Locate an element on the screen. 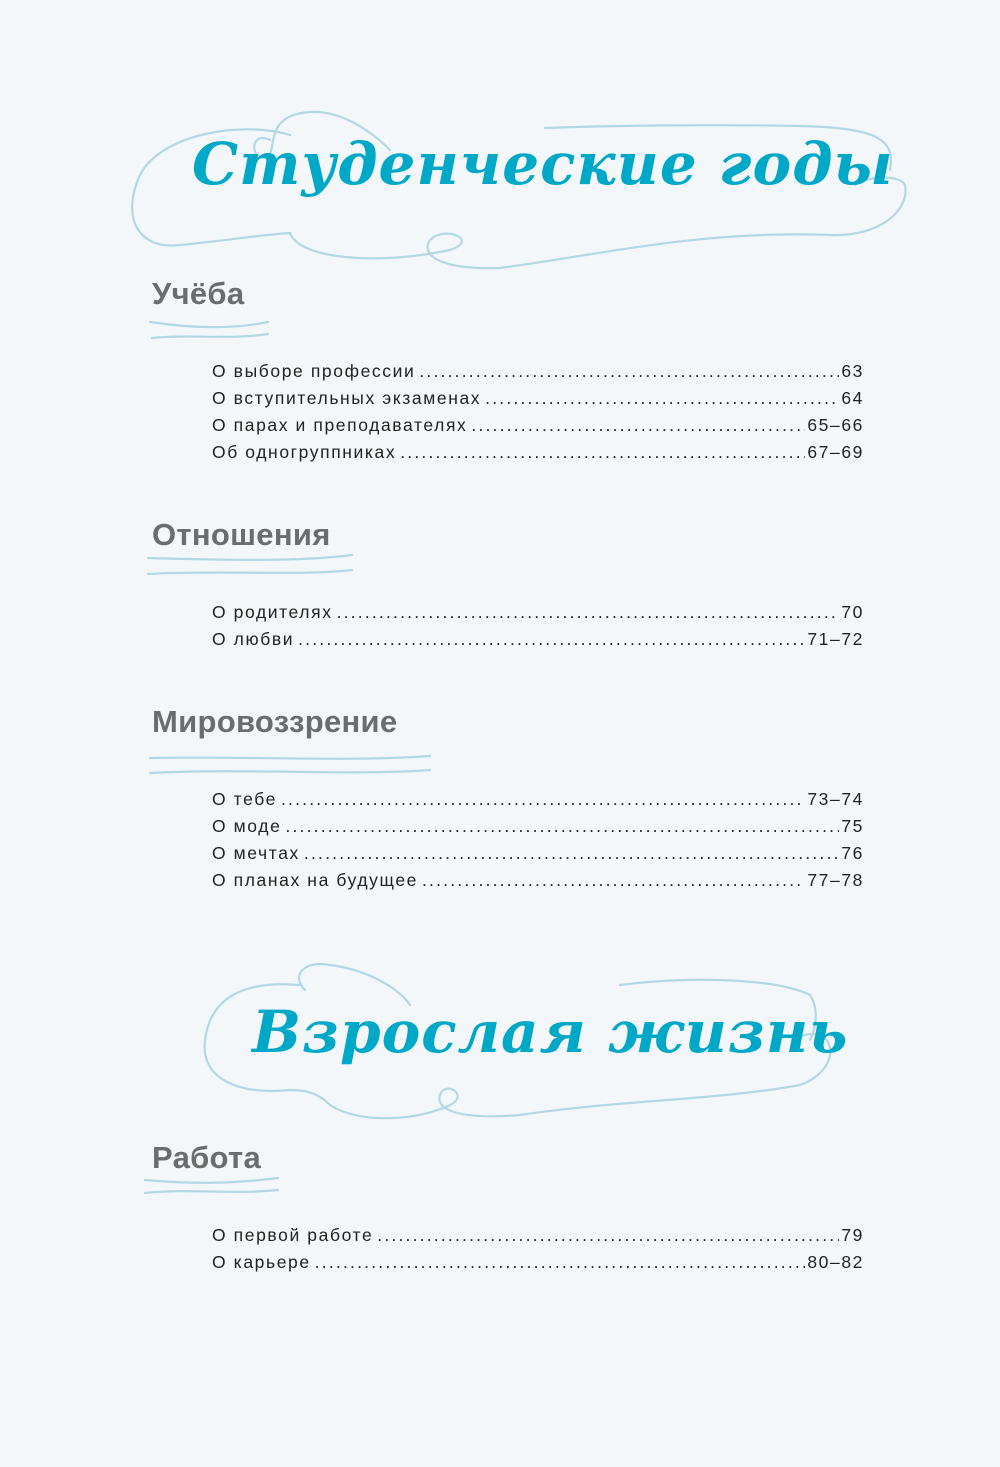  group-heading: Отношения is located at coordinates (241, 534).